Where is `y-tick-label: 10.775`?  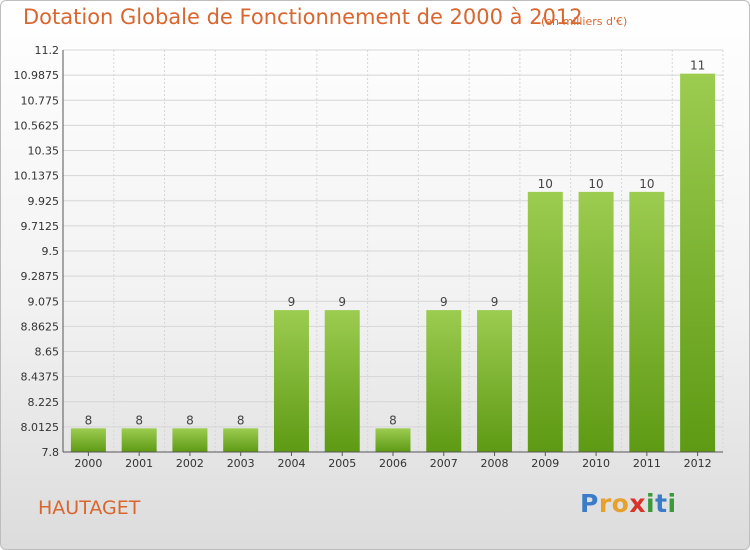
y-tick-label: 10.775 is located at coordinates (40, 100).